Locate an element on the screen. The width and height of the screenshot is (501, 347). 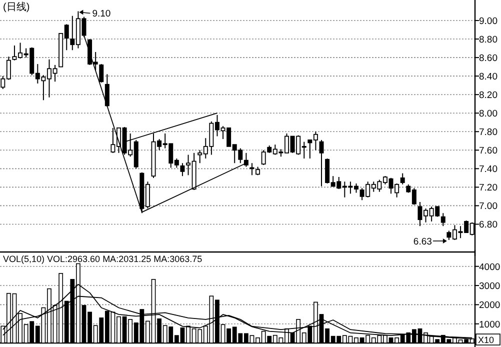
annotation: 9.10 is located at coordinates (101, 14).